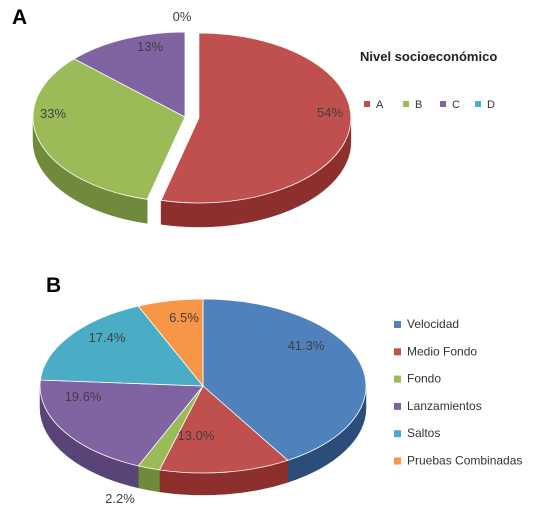  I want to click on legend-item-lanzamientos: Lanzamientos, so click(438, 406).